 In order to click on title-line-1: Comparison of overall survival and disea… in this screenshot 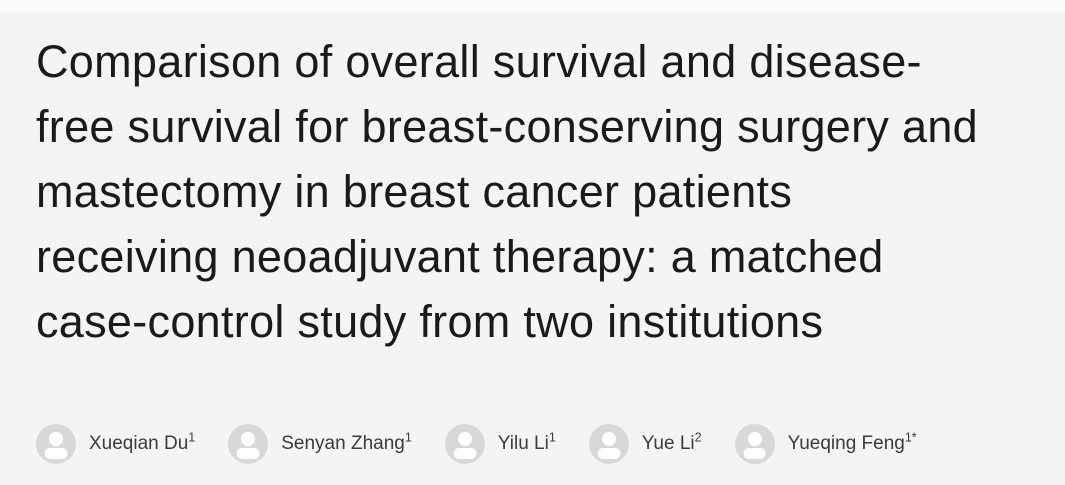, I will do `click(479, 61)`.